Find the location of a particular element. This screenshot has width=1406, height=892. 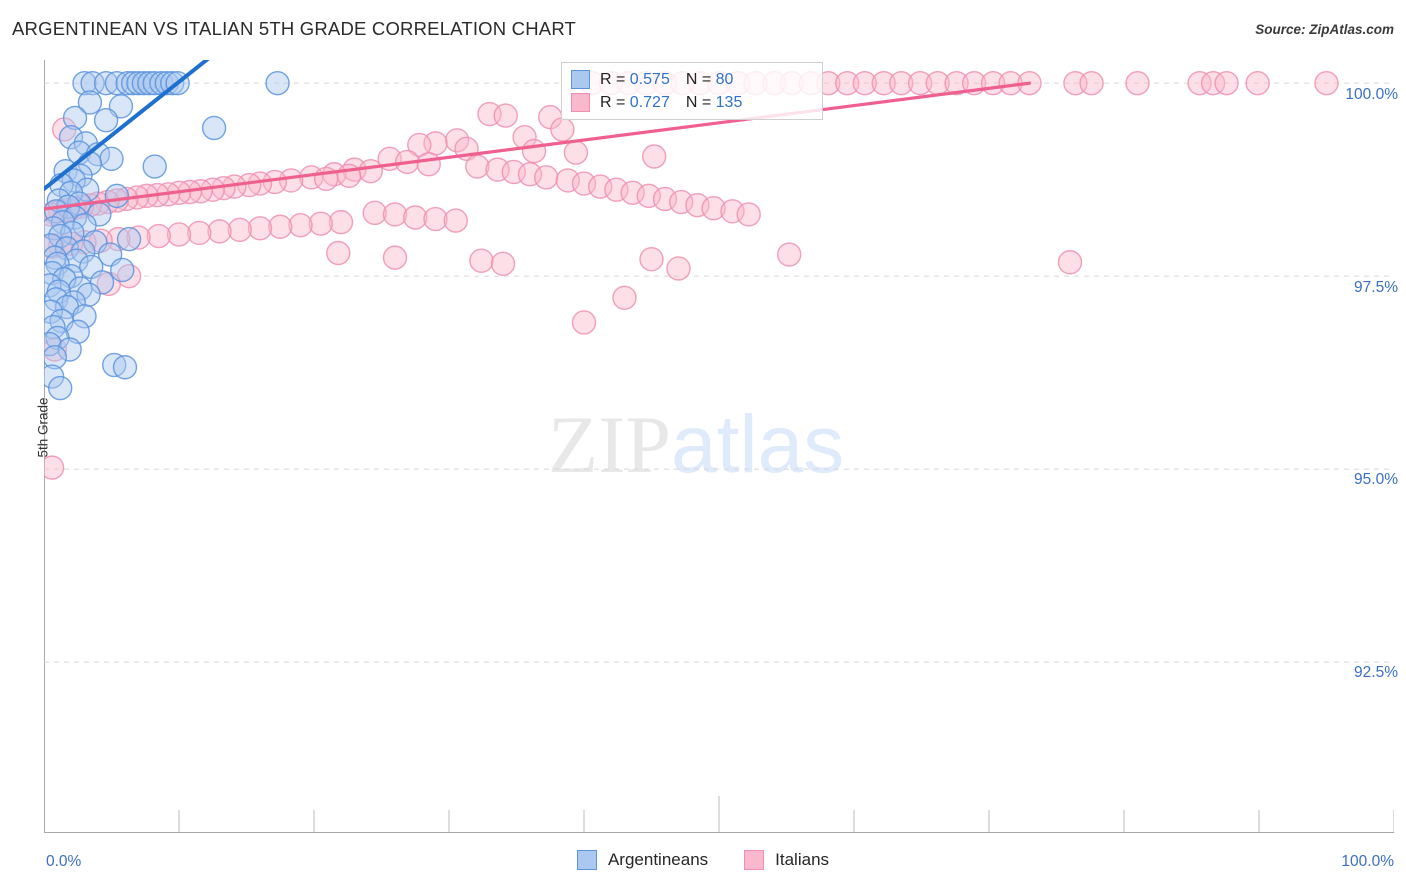

correlation-stats-box: R = 0.575 N = 80 R = 0.727 N = 135 is located at coordinates (692, 91).